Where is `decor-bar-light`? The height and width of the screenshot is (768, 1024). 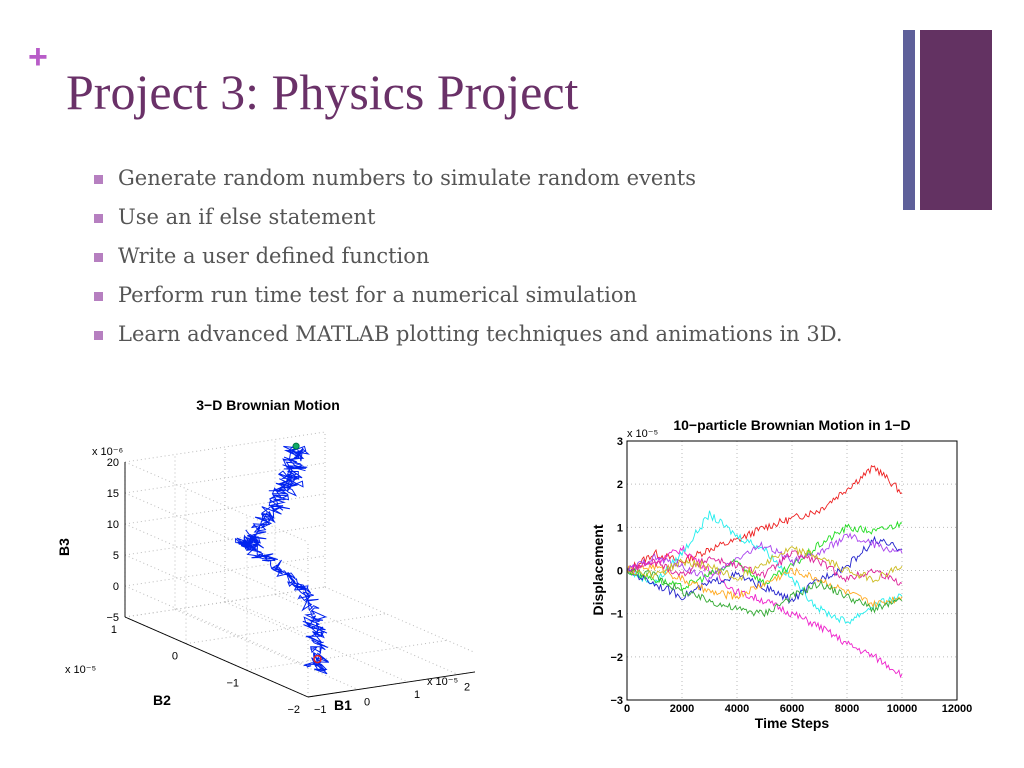
decor-bar-light is located at coordinates (909, 120).